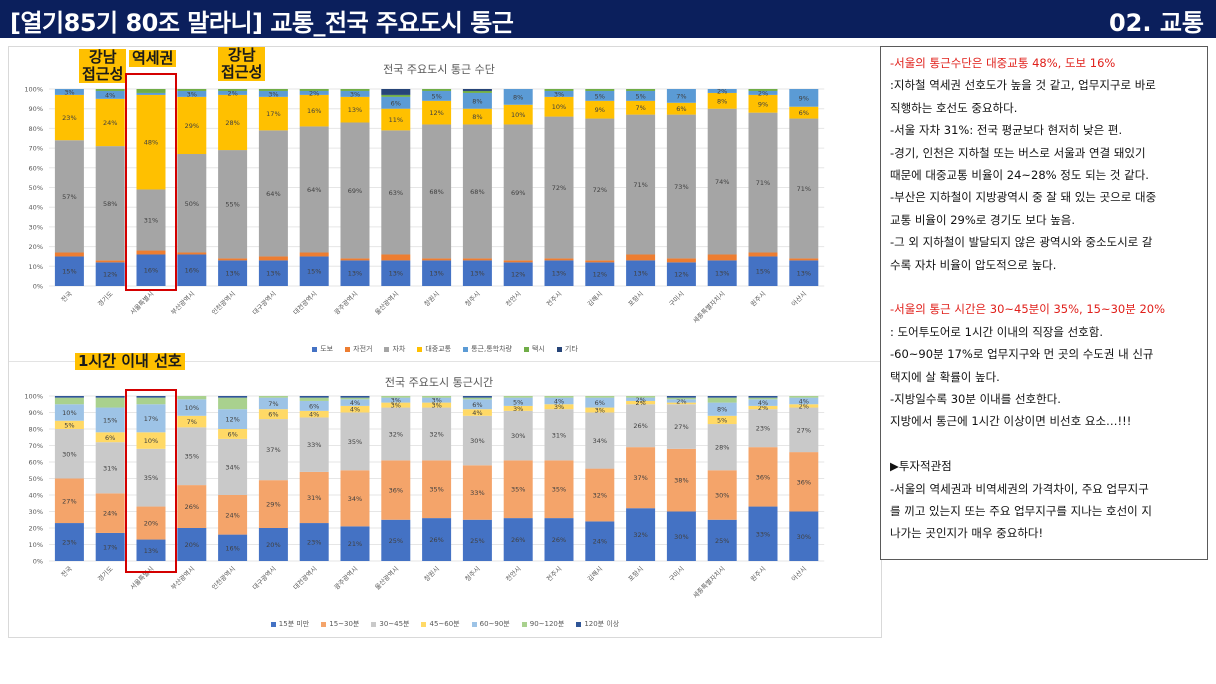 The width and height of the screenshot is (1216, 684). Describe the element at coordinates (804, 113) in the screenshot. I see `data-label: 6%` at that location.